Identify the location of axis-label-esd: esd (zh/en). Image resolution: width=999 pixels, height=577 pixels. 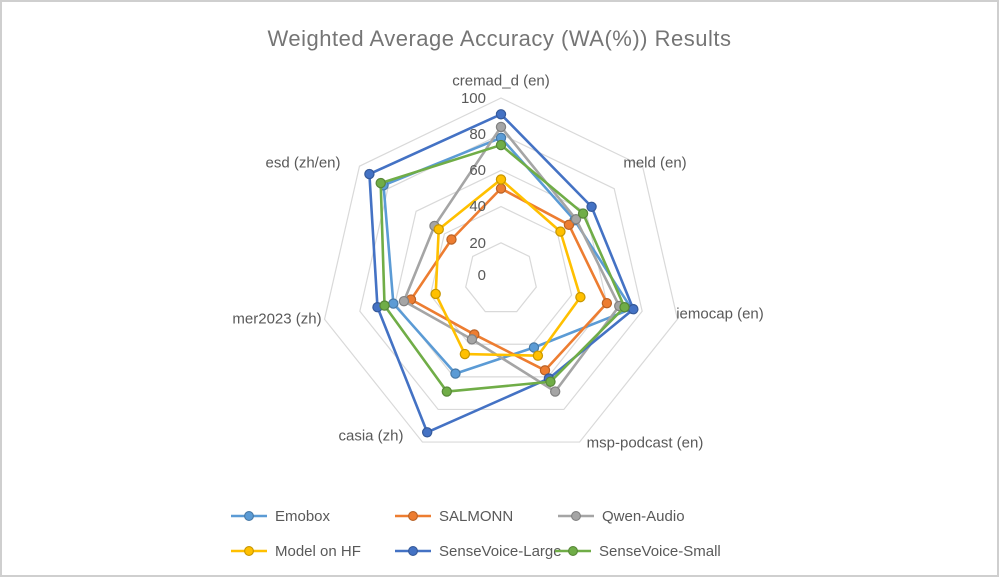
(303, 163).